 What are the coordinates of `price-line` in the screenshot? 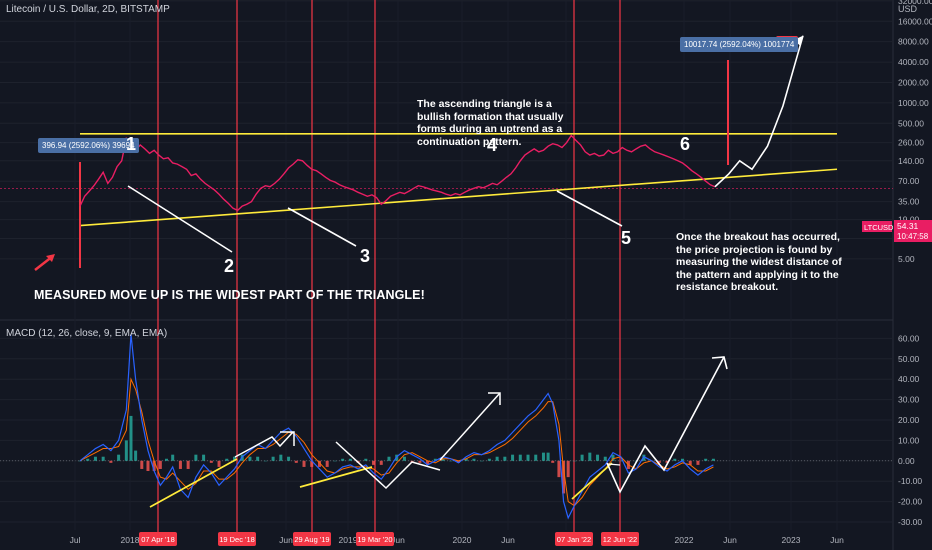 It's located at (397, 173).